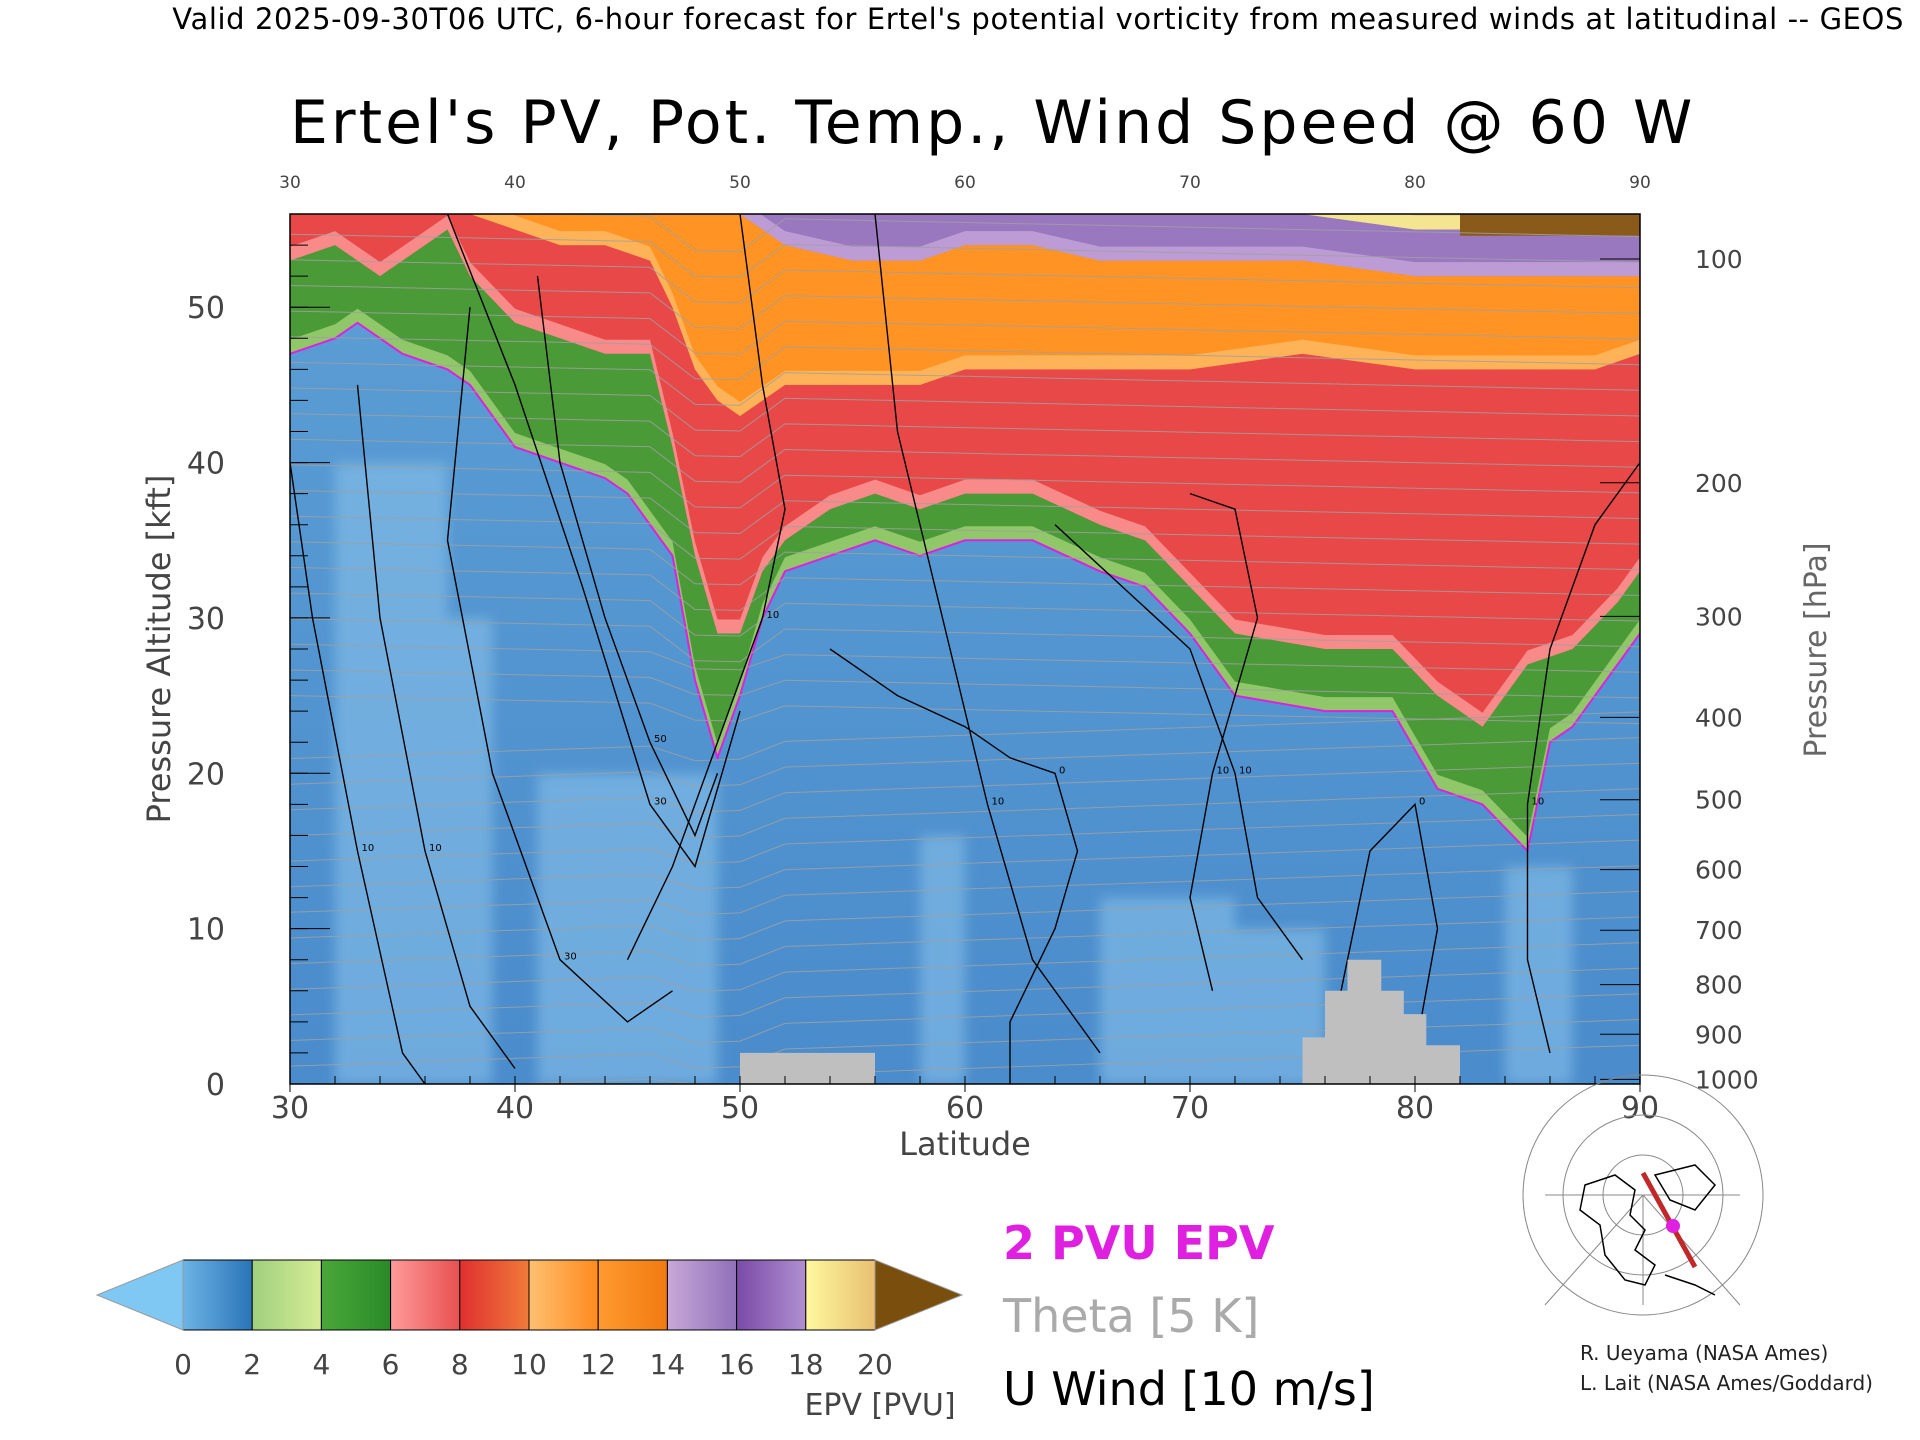 This screenshot has width=1920, height=1440. Describe the element at coordinates (740, 183) in the screenshot. I see `x-top-tick-label: 50` at that location.